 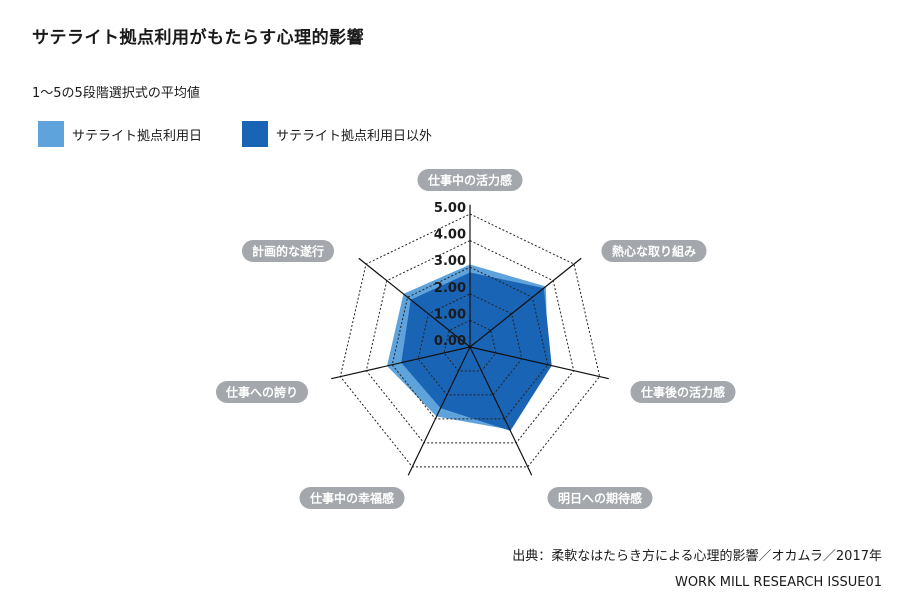 I want to click on axis-label-4: 仕事中の幸福感, so click(x=352, y=498).